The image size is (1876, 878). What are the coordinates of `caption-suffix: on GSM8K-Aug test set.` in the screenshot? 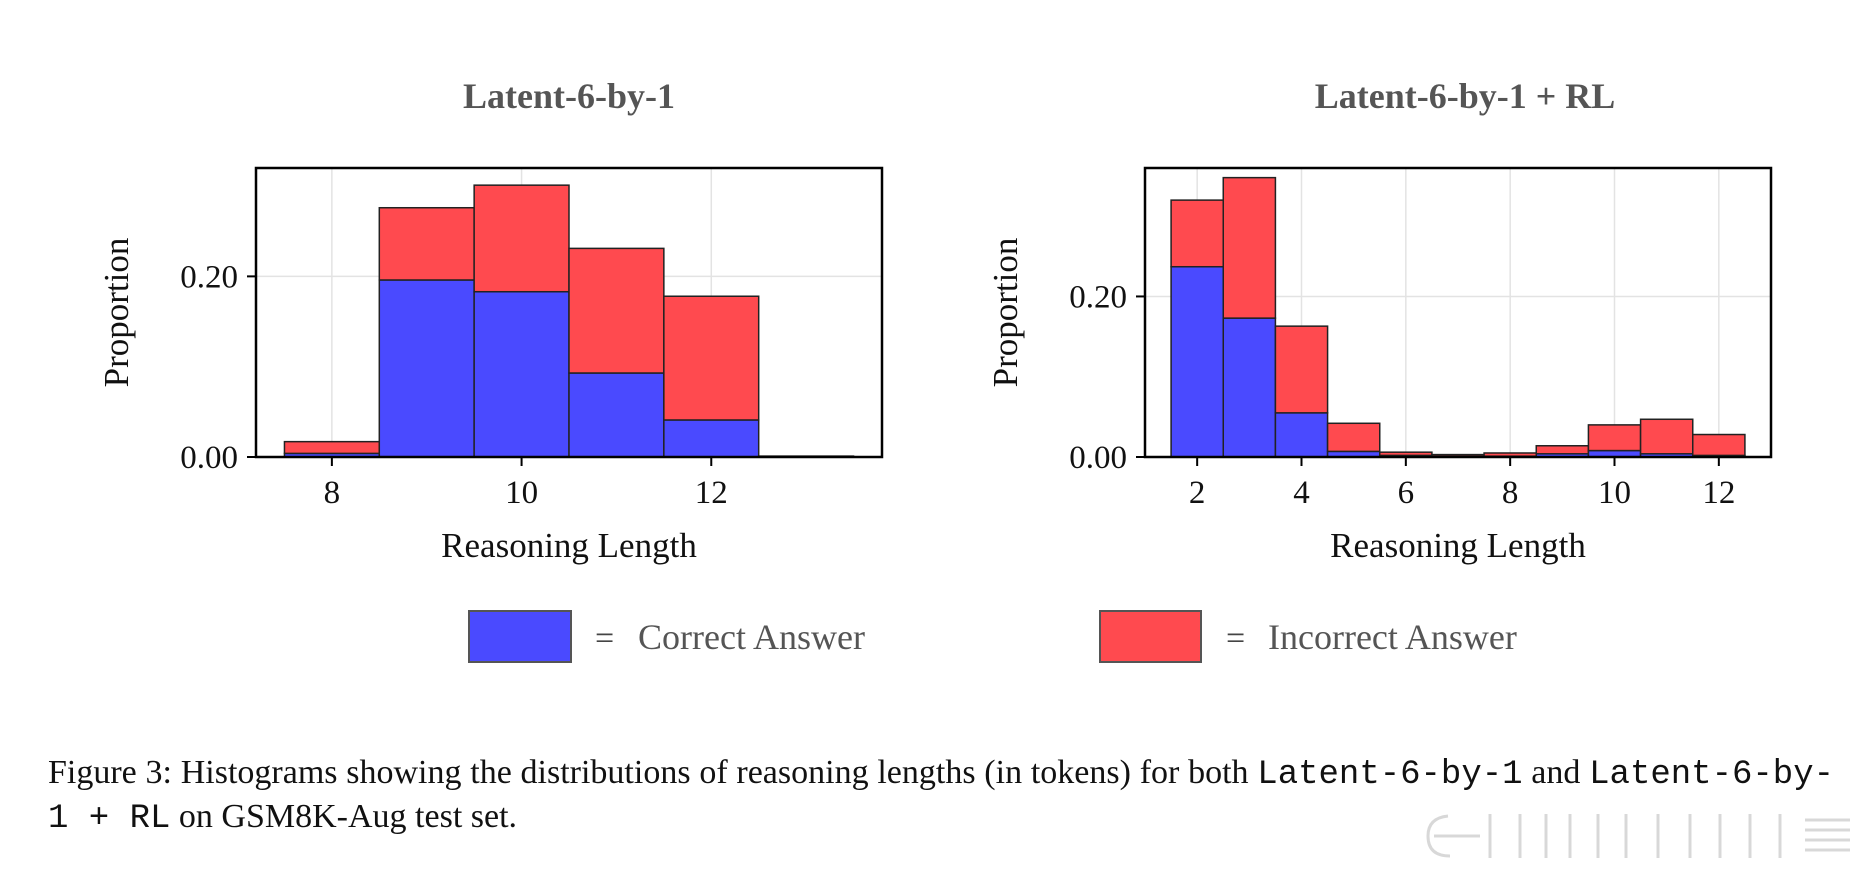 It's located at (344, 816).